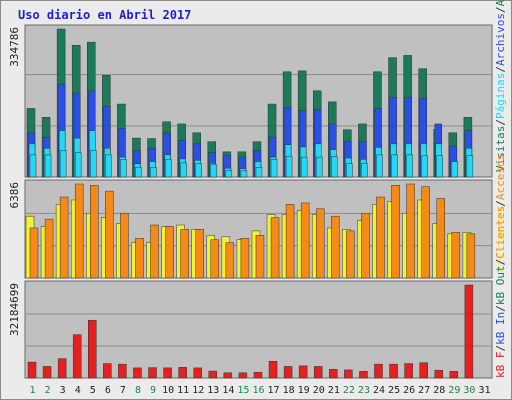 Image resolution: width=512 pixels, height=400 pixels. What do you see at coordinates (108, 390) in the screenshot?
I see `x-tick-label: 6` at bounding box center [108, 390].